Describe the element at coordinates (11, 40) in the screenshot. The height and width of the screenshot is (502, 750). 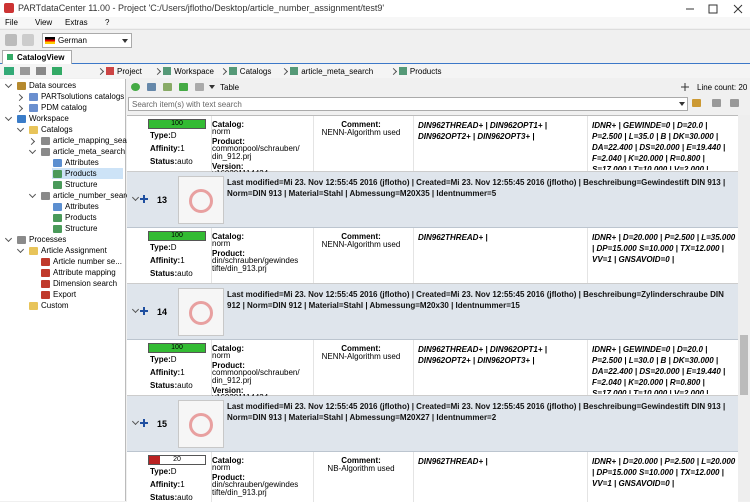
I see `back-button` at that location.